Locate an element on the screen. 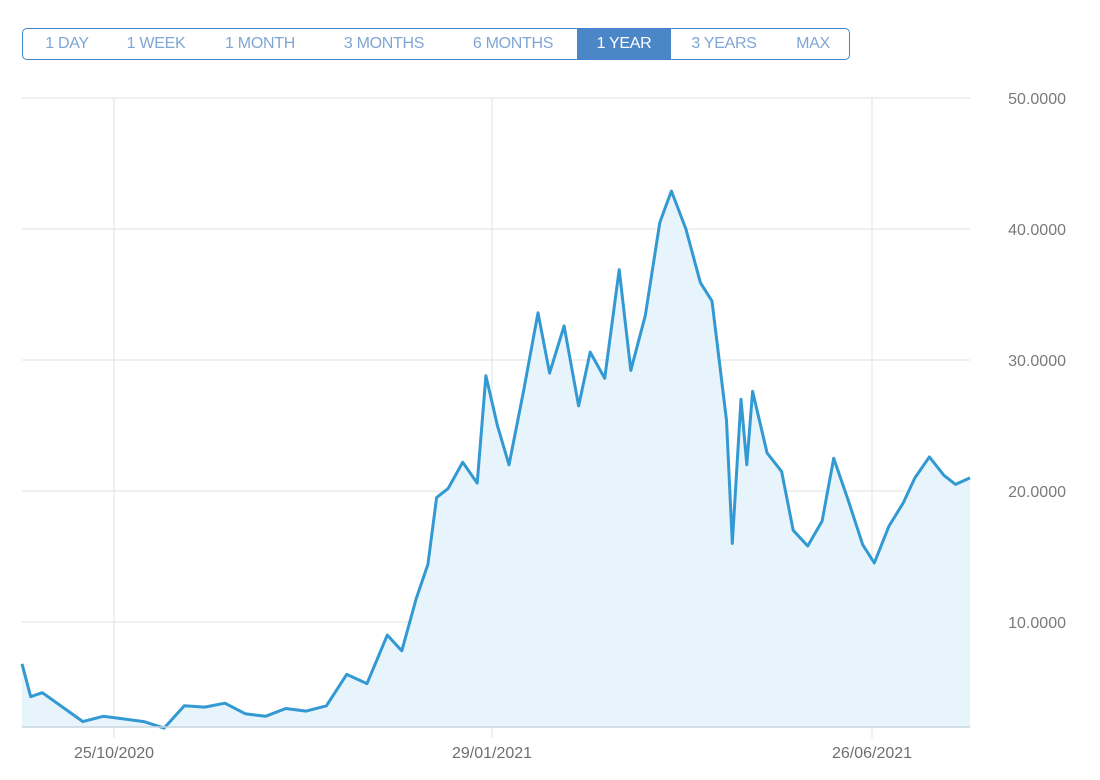 The height and width of the screenshot is (780, 1100). y-tick-label: 40.0000 is located at coordinates (1037, 230).